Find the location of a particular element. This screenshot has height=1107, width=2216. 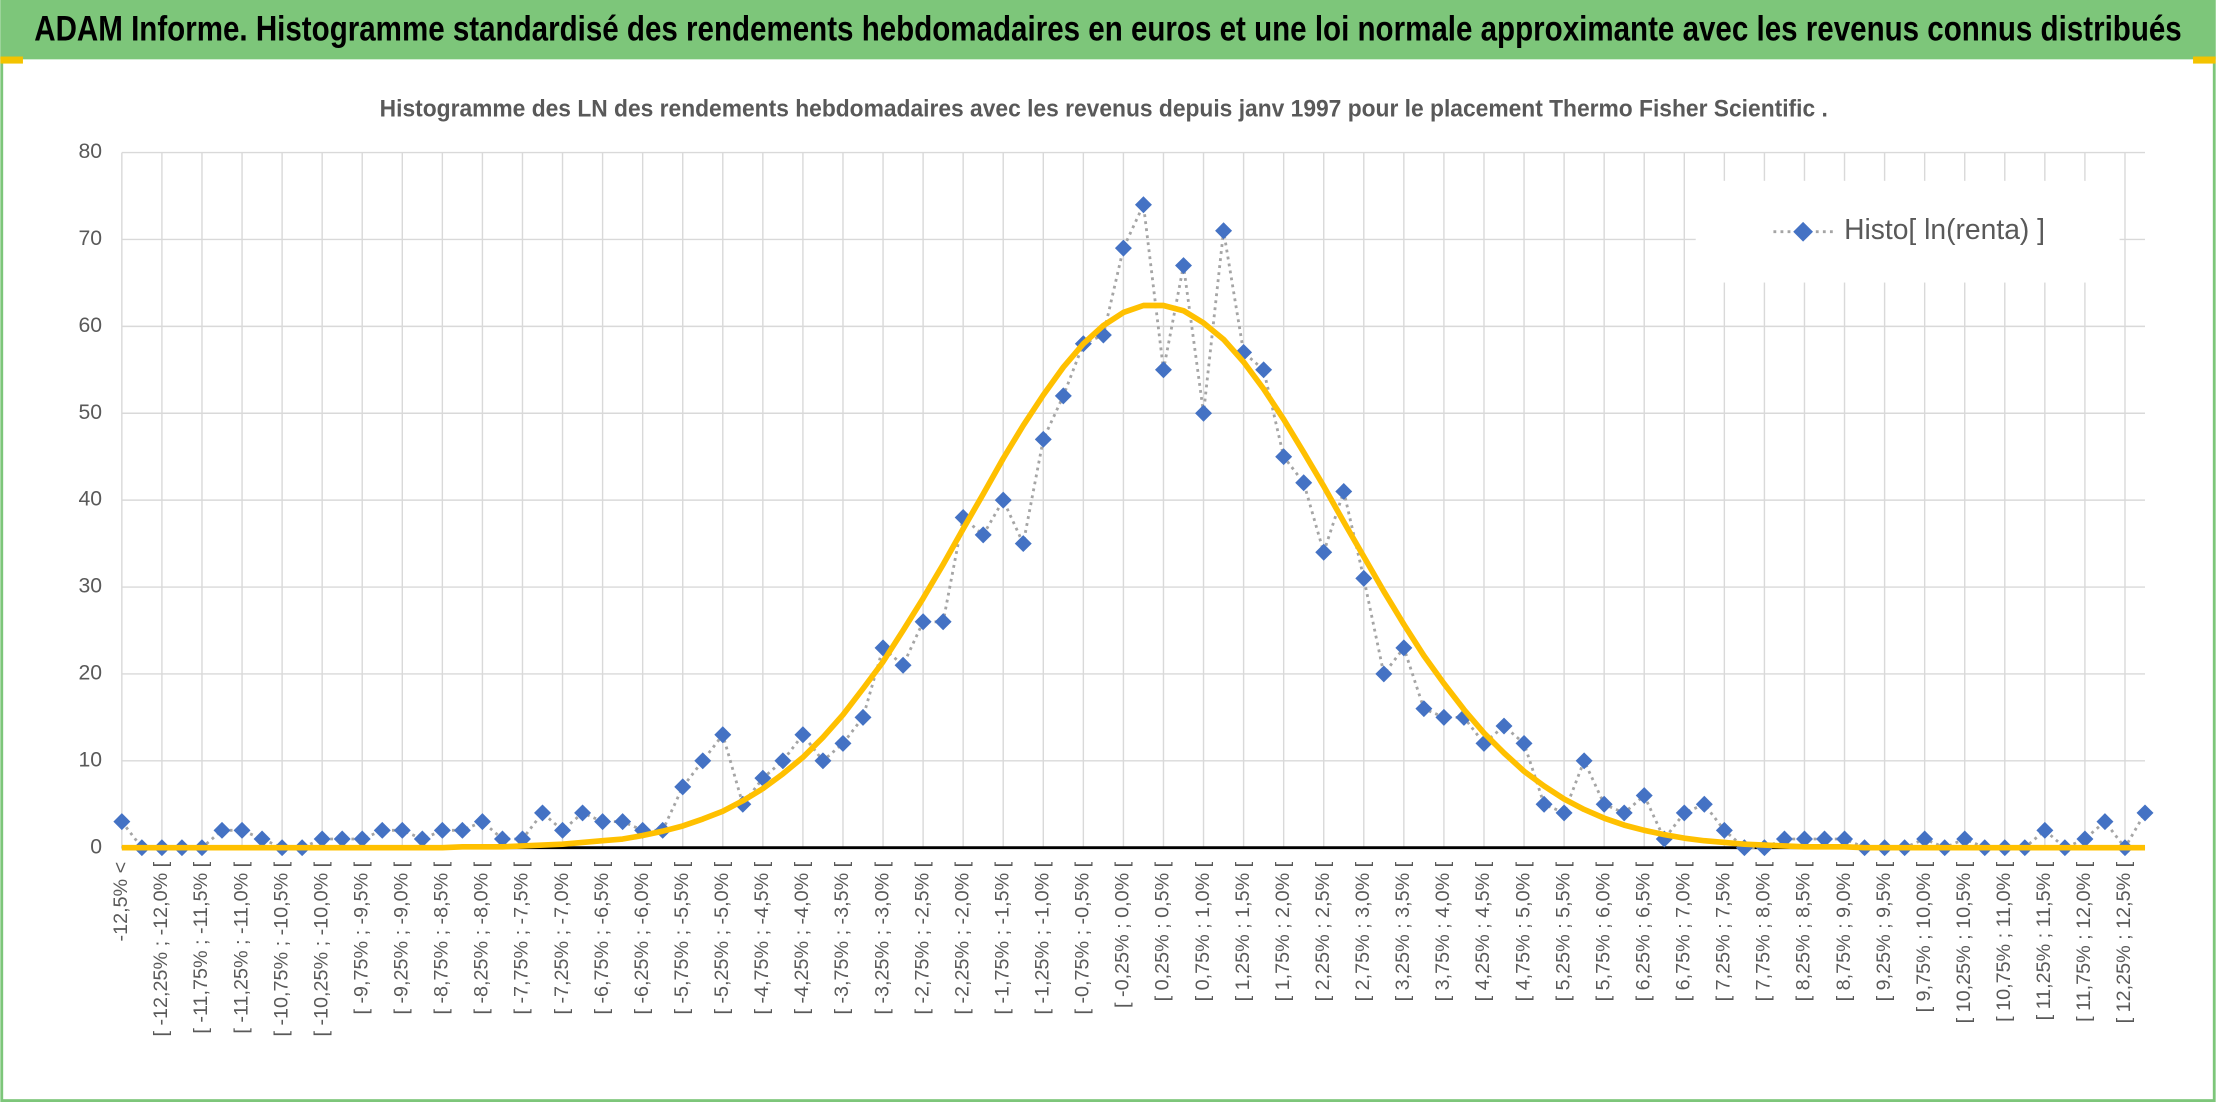

x-tick-label: [ -2,75% ; -2,5% [ is located at coordinates (922, 937).